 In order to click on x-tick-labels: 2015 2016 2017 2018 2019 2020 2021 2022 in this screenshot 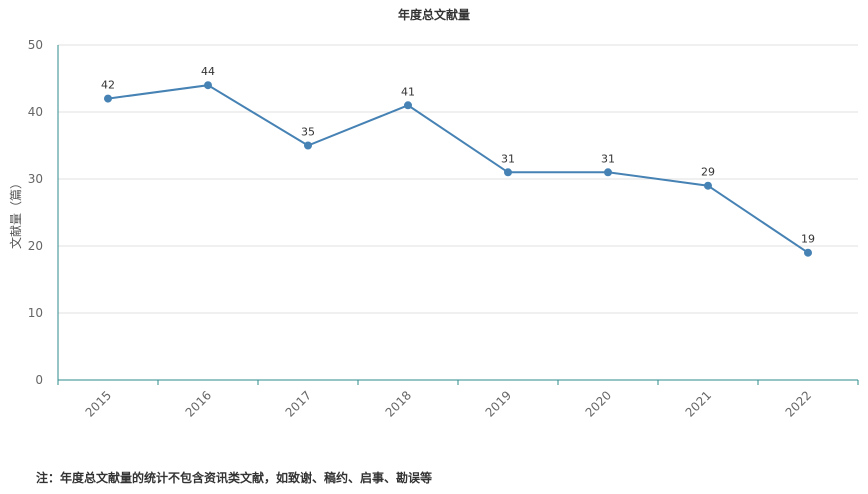, I will do `click(448, 403)`.